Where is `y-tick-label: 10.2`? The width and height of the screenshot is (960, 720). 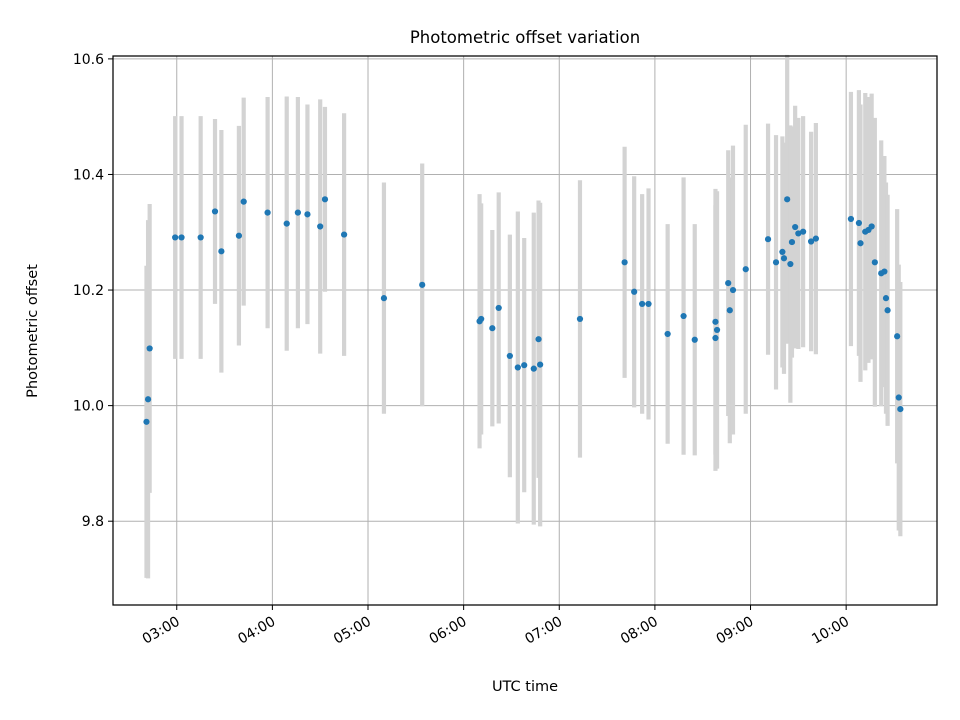 y-tick-label: 10.2 is located at coordinates (88, 291).